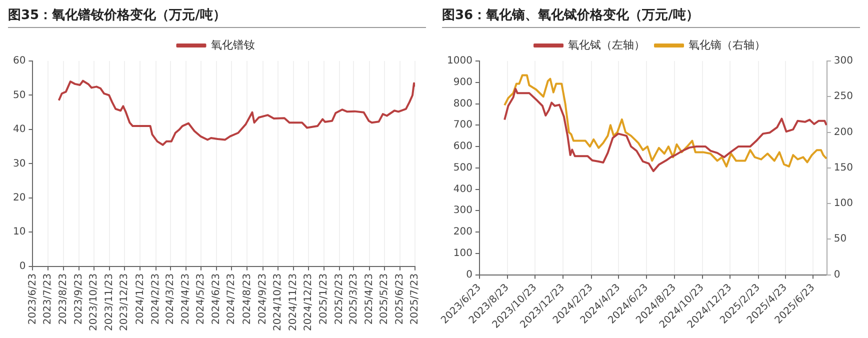  Describe the element at coordinates (462, 168) in the screenshot. I see `y-tick-label: 500` at that location.